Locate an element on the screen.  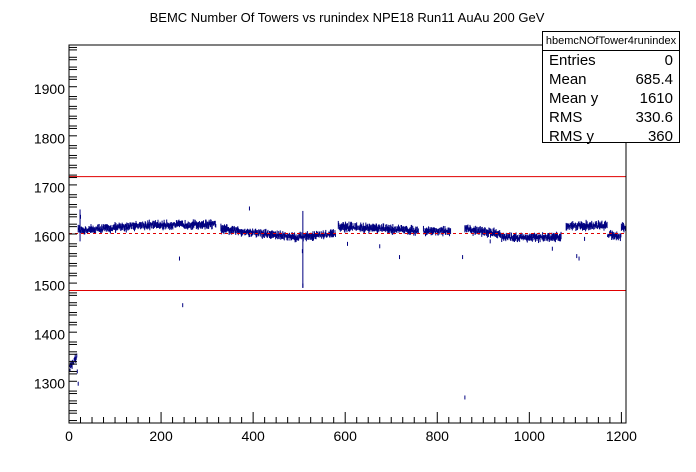
stats-label: RMS is located at coordinates (566, 117).